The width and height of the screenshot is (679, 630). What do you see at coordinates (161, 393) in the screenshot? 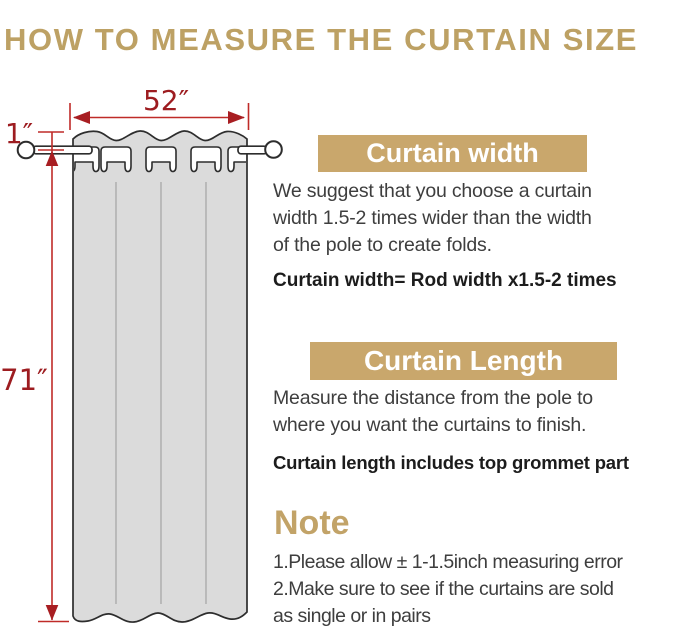
I see `curtain-fold-lines` at bounding box center [161, 393].